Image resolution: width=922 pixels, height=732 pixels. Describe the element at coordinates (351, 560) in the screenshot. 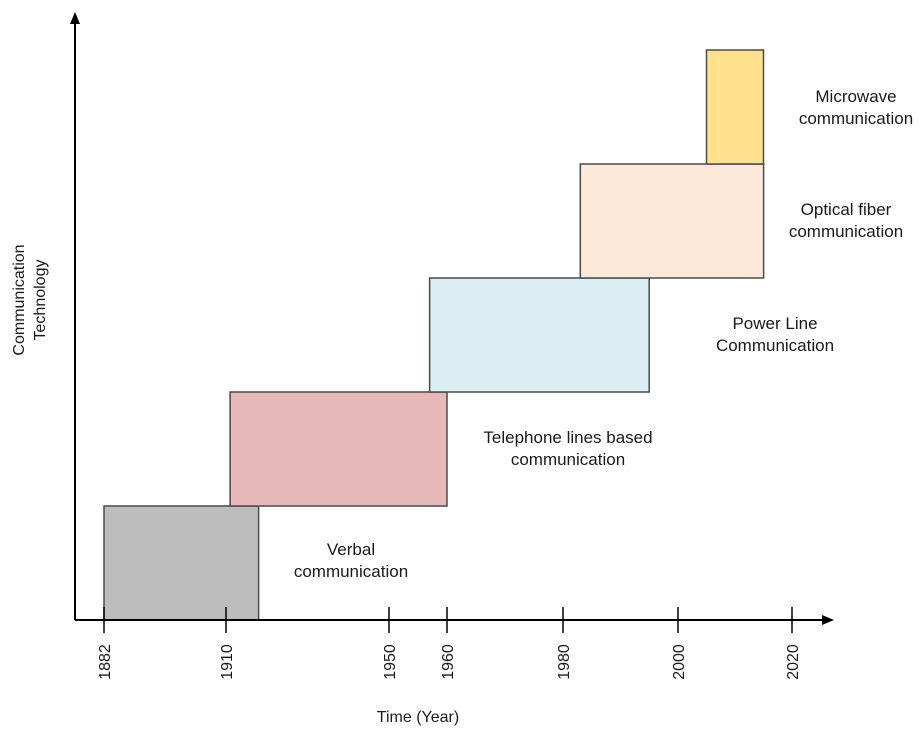

I see `phase-label-1: Verbal communication` at that location.